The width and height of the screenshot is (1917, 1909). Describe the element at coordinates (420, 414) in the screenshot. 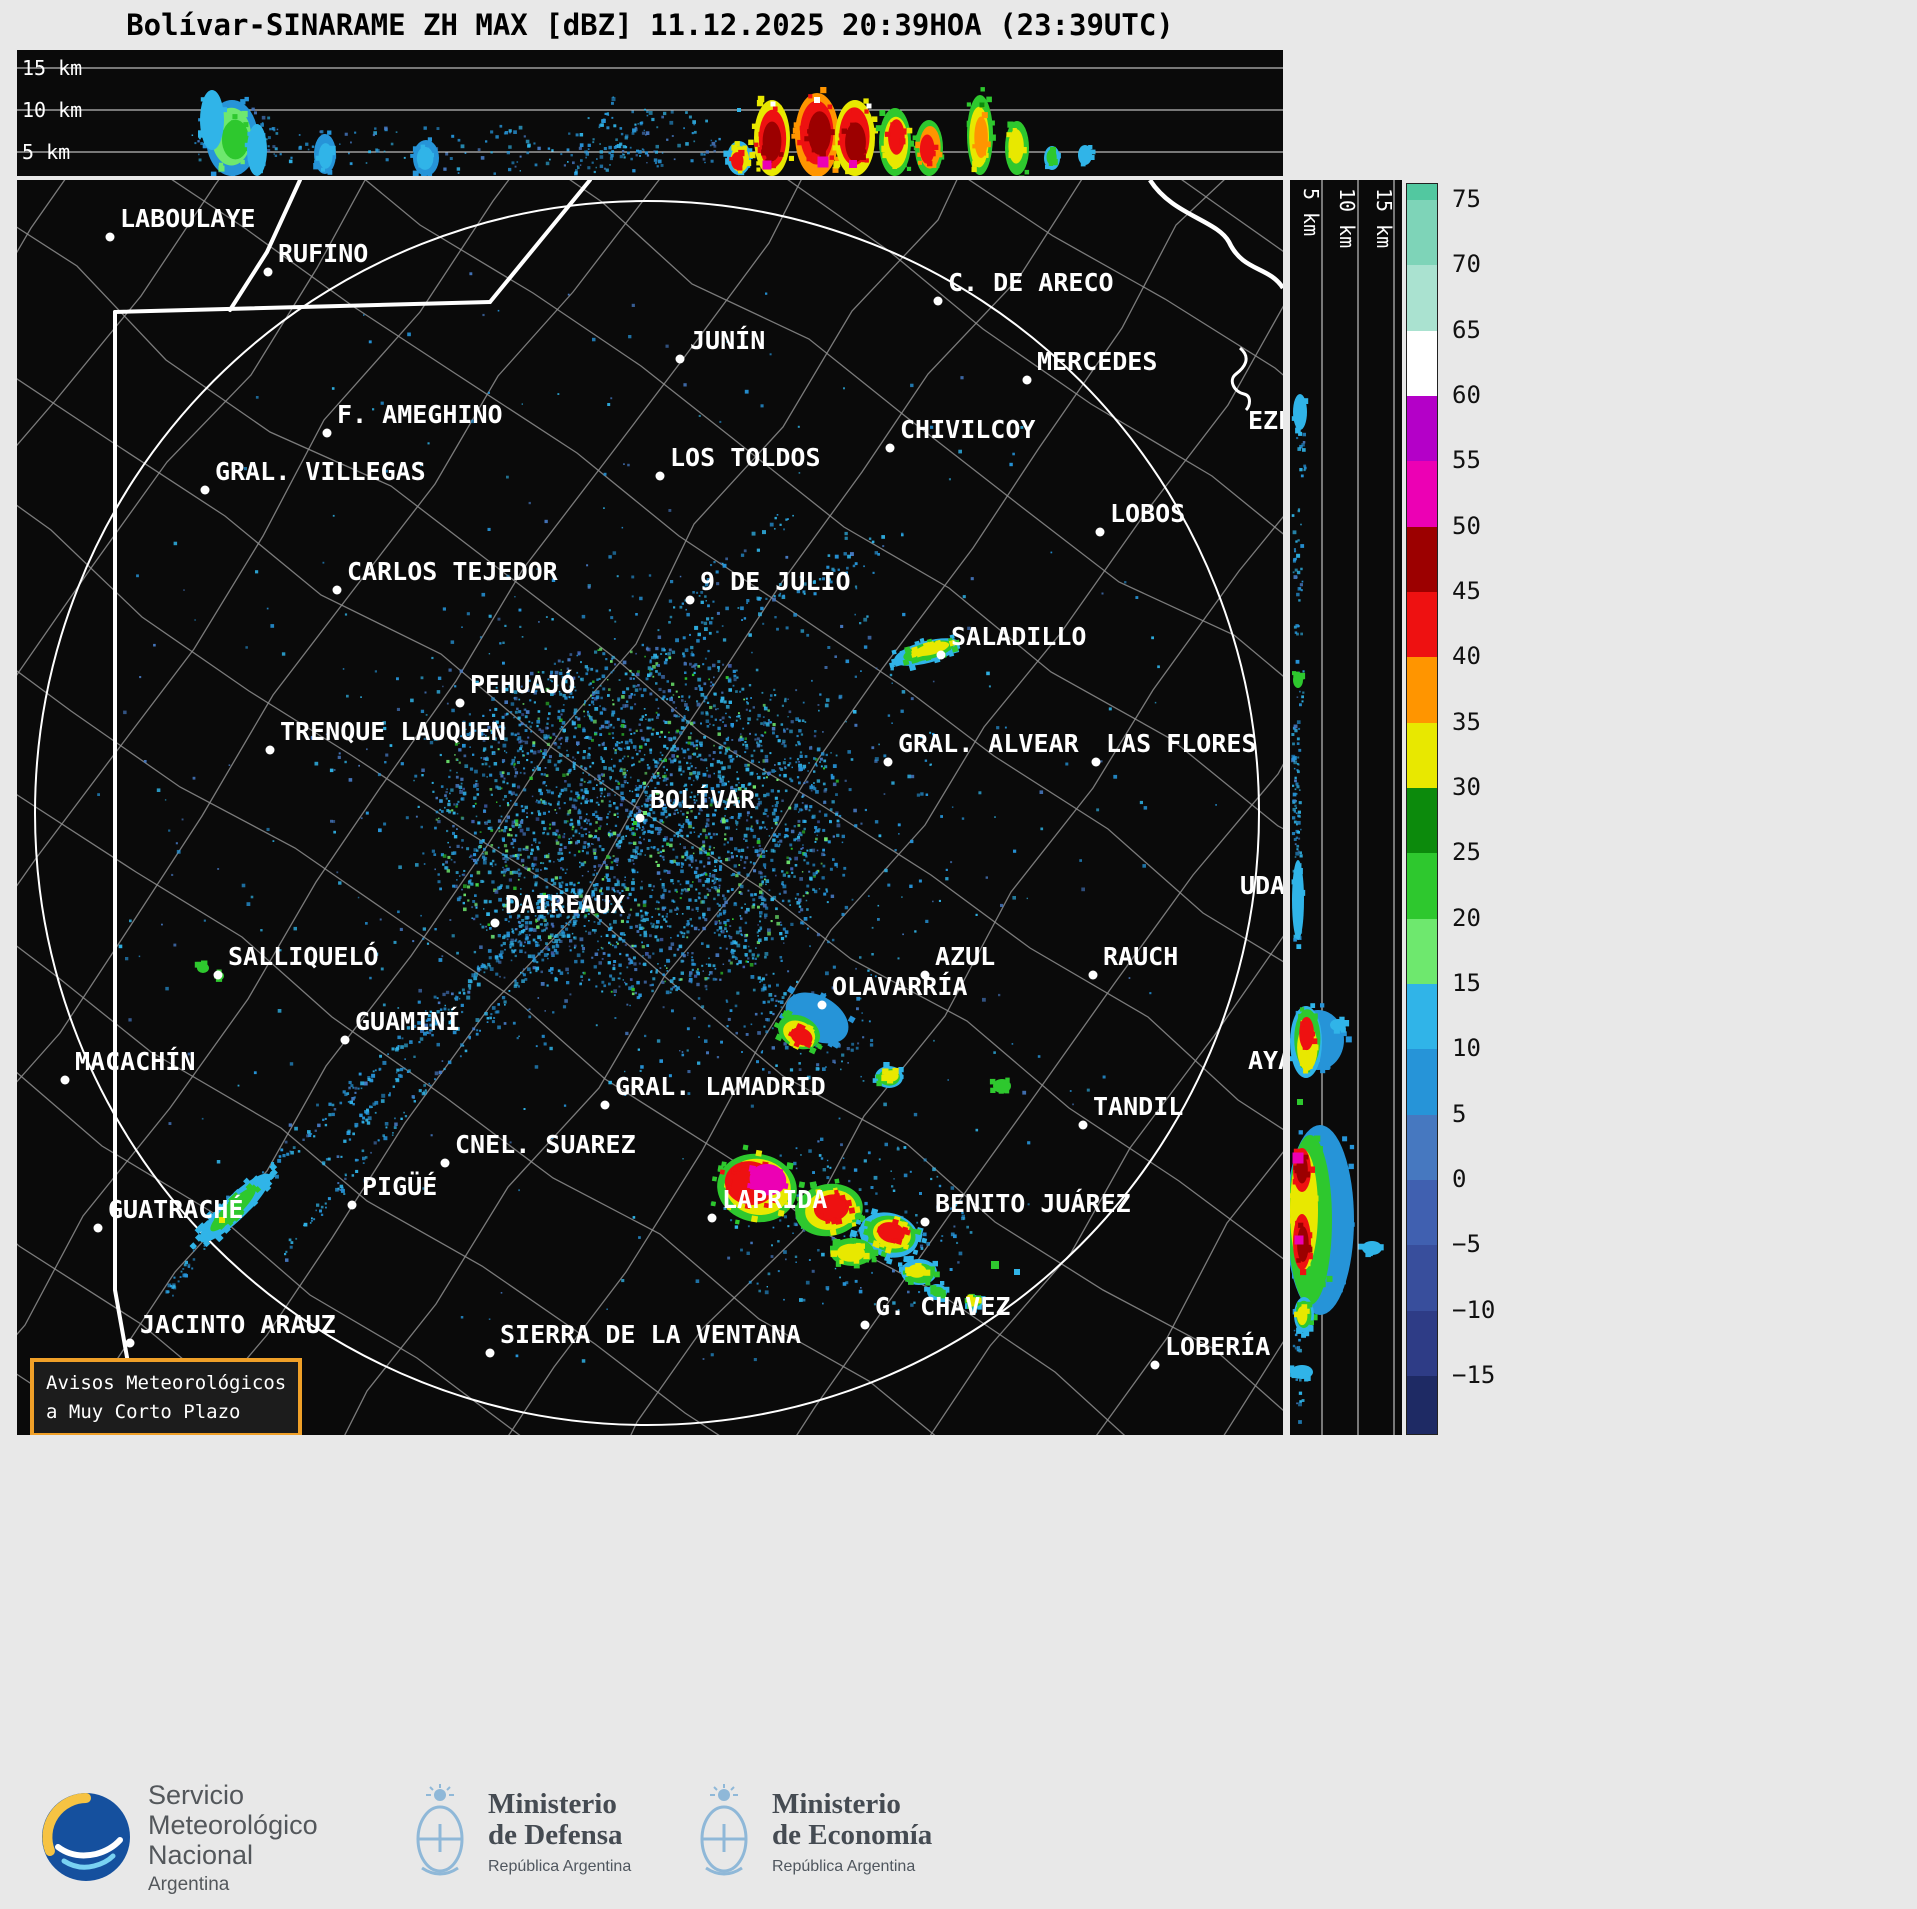

I see `city-label: F. AMEGHINO` at that location.